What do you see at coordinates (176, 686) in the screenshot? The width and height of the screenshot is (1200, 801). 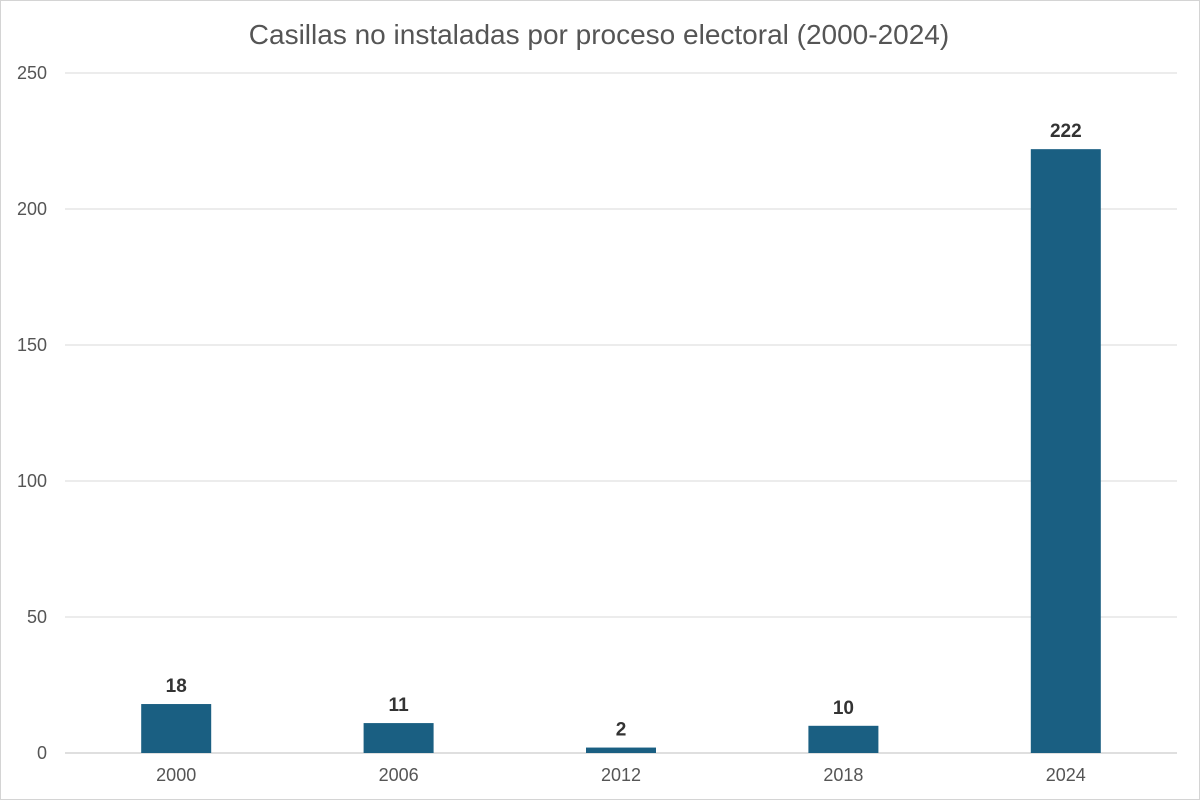 I see `data-label-2000: 18` at bounding box center [176, 686].